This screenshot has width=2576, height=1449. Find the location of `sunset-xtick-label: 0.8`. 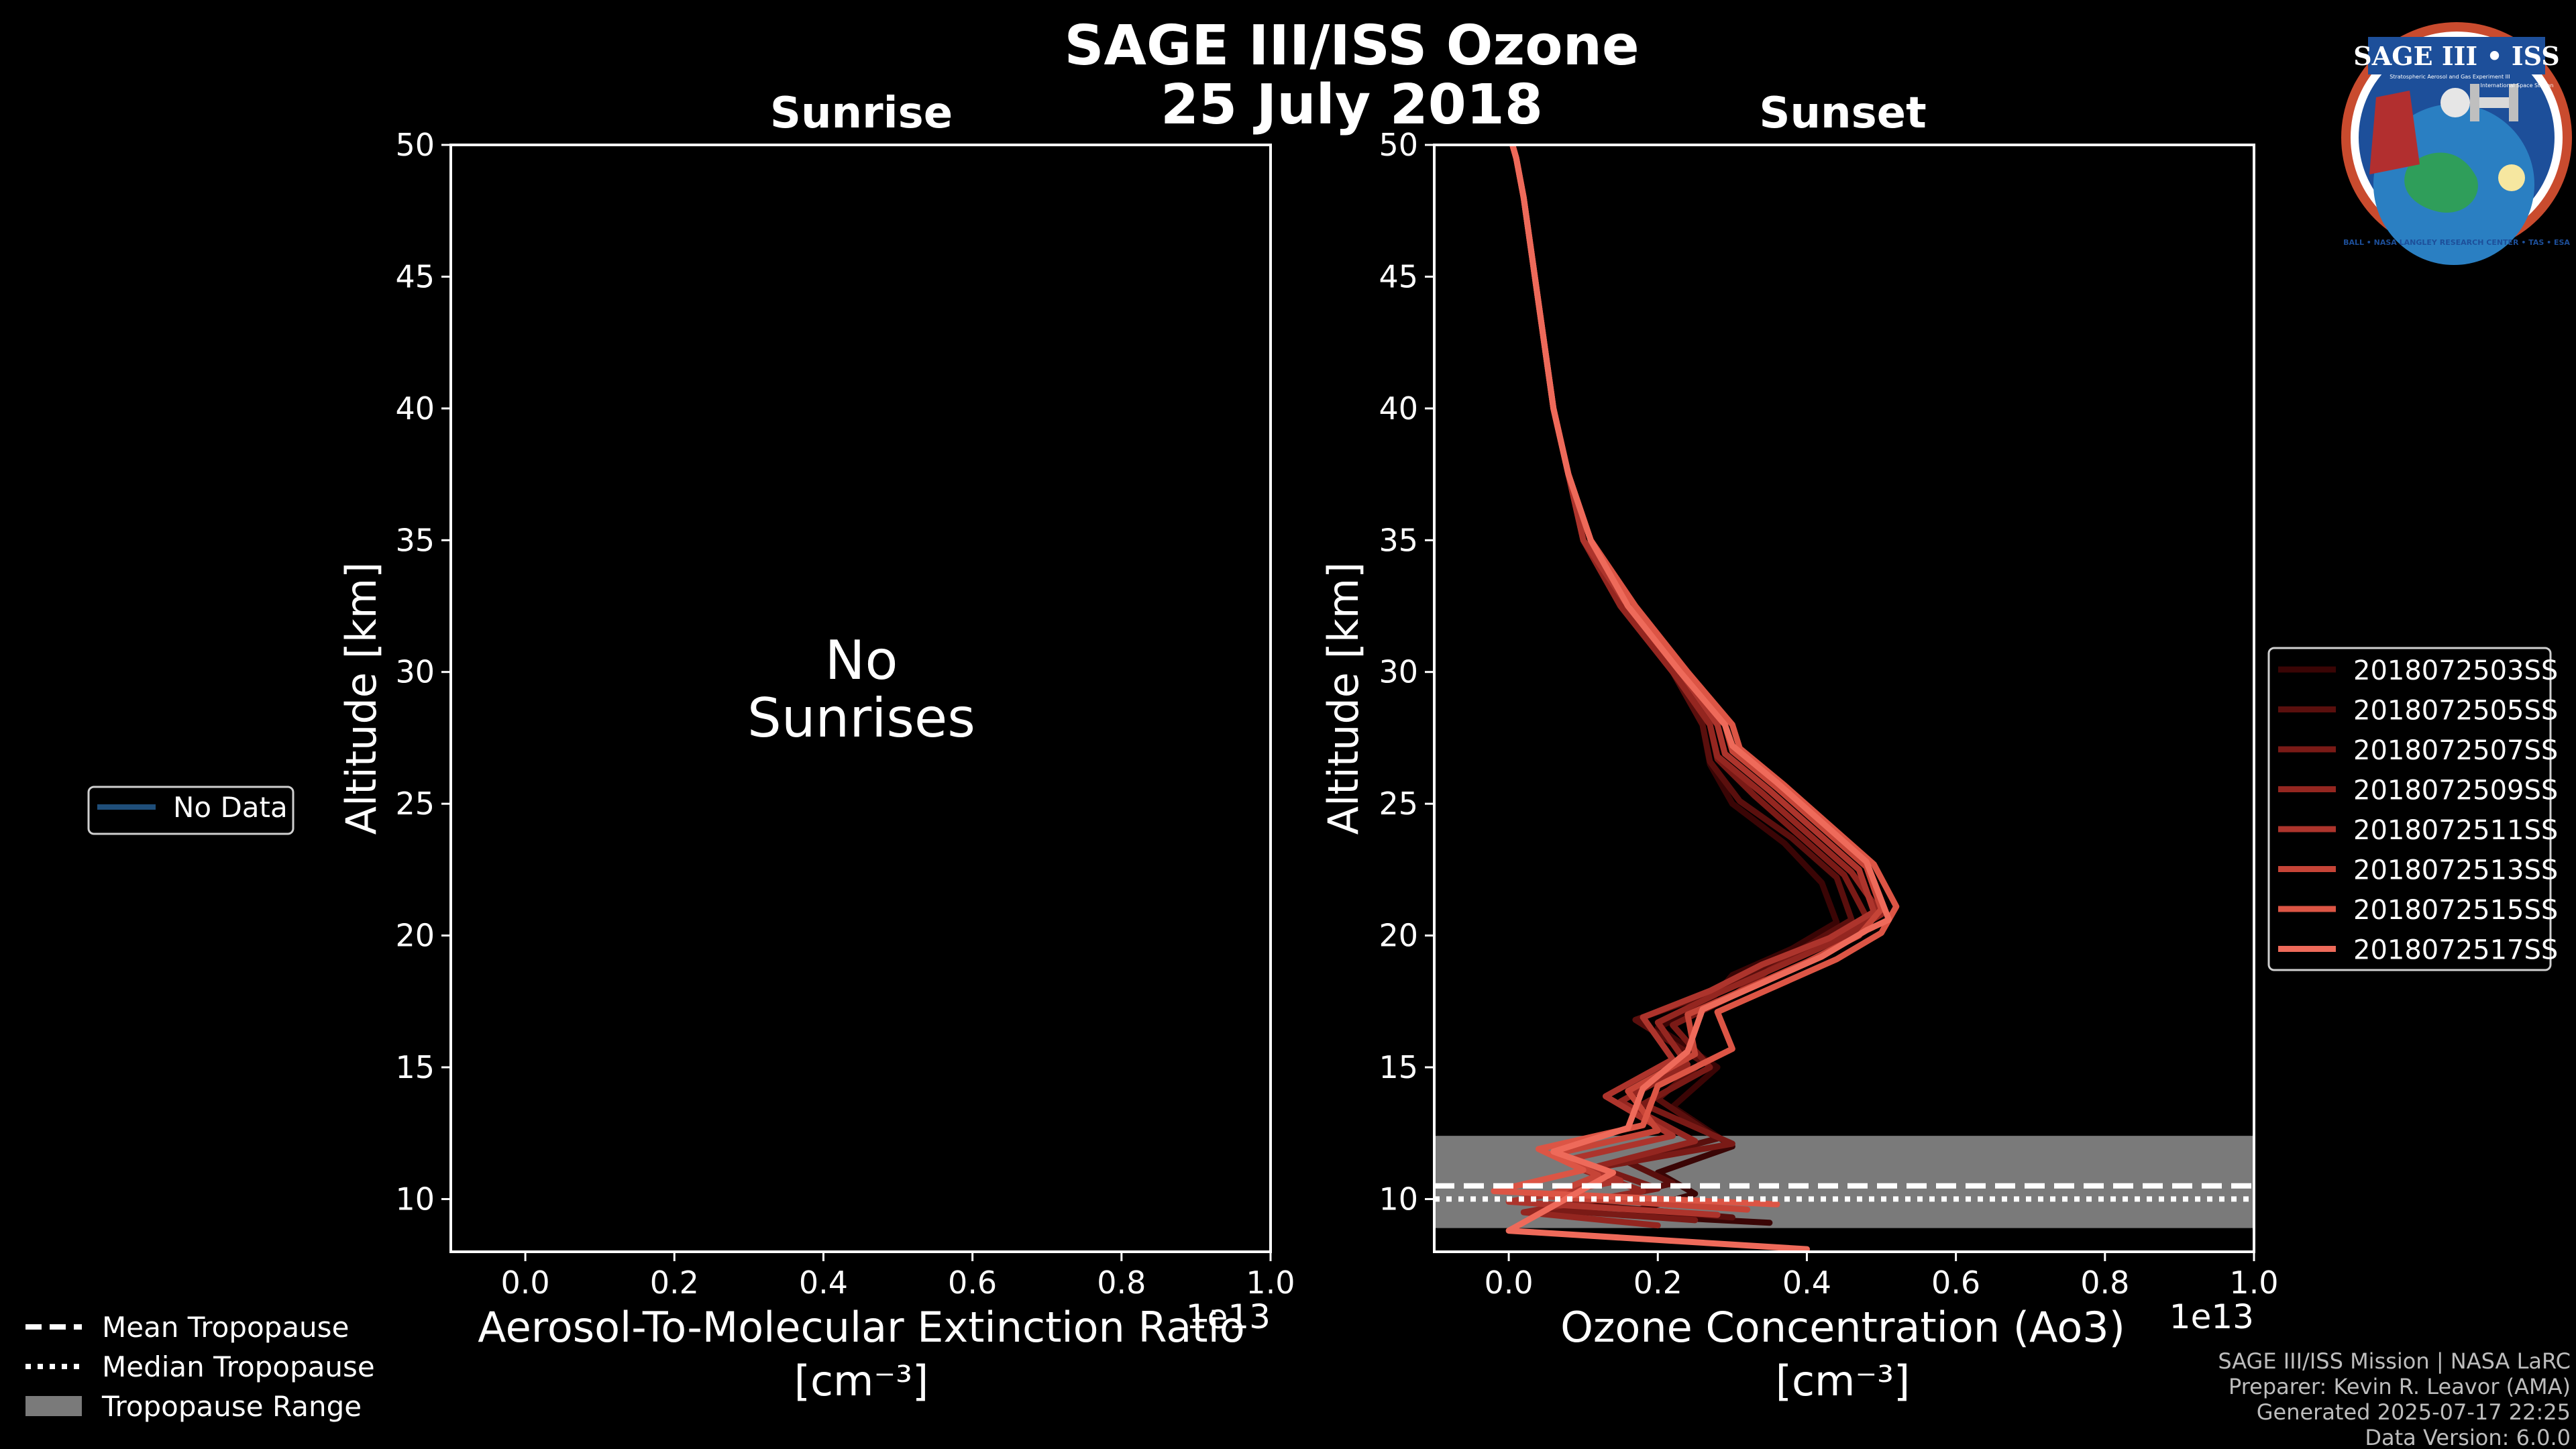

sunset-xtick-label: 0.8 is located at coordinates (2104, 1283).